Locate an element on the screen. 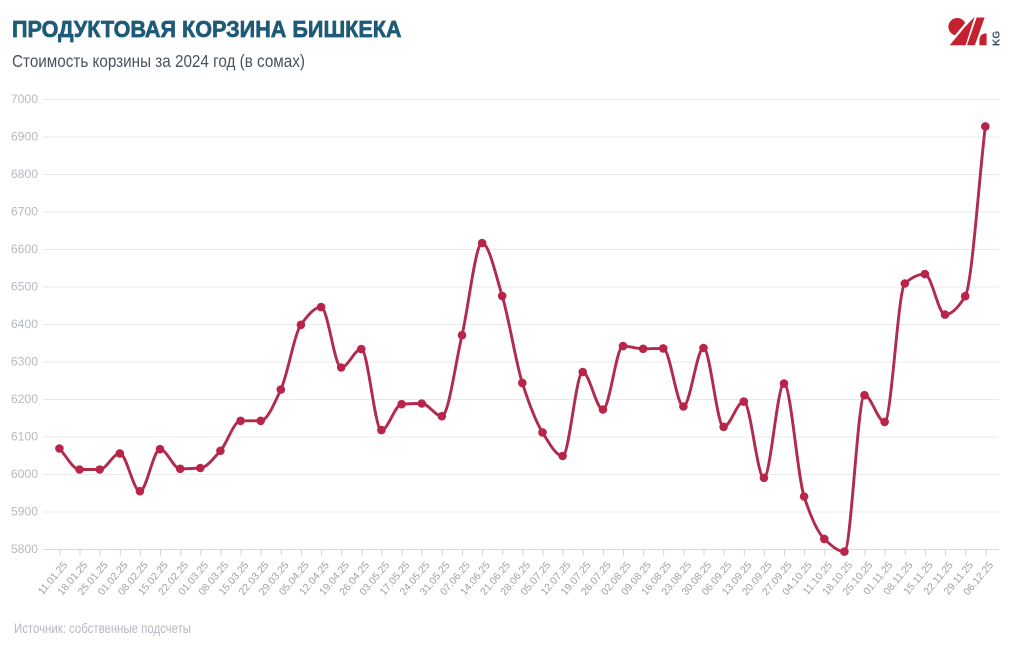 This screenshot has height=650, width=1020. svg-text: 5800 is located at coordinates (24, 549).